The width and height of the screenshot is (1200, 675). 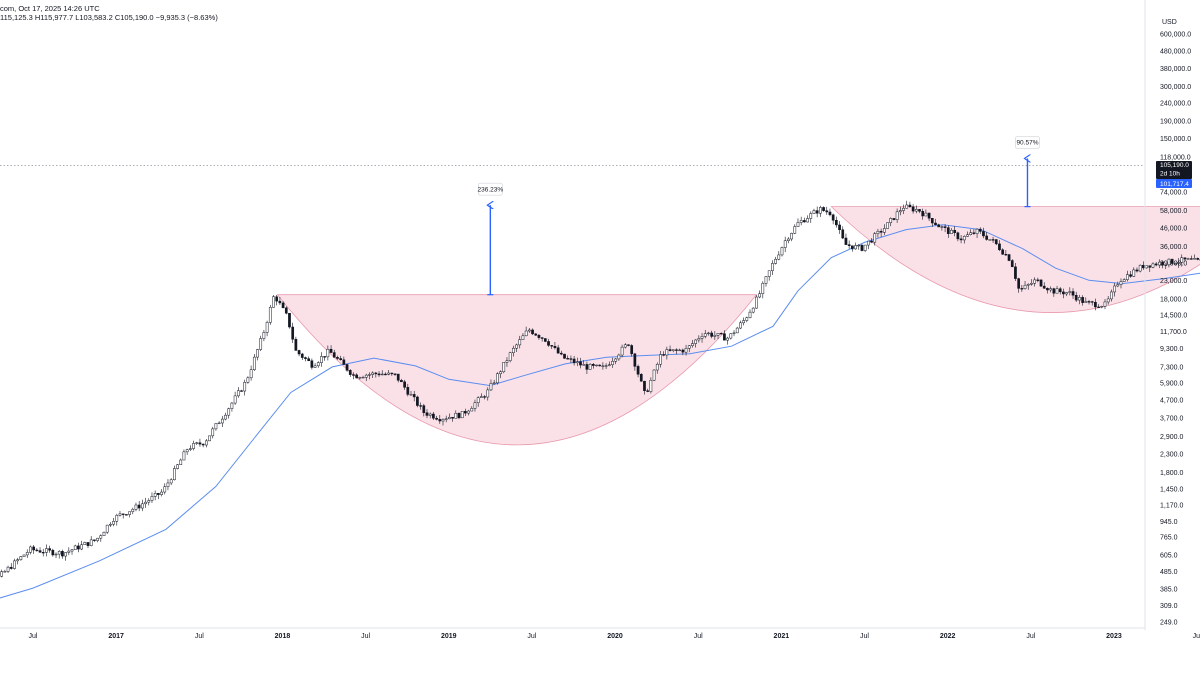 I want to click on price-tick-label: 7,300.0, so click(x=1171, y=367).